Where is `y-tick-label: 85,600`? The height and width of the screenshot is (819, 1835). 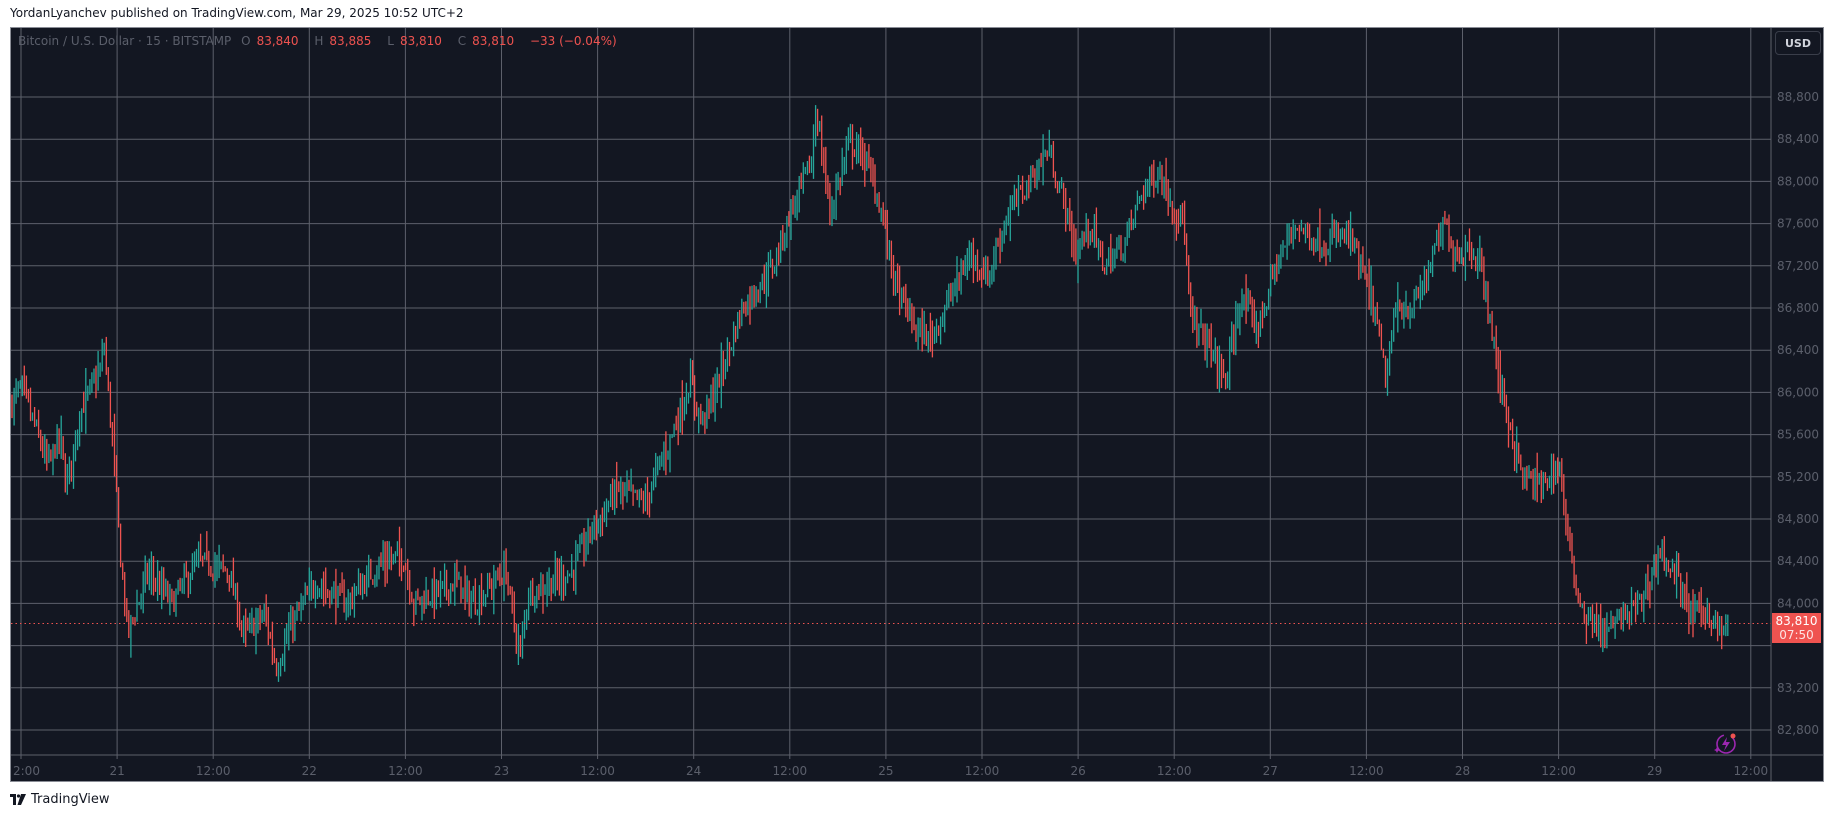 y-tick-label: 85,600 is located at coordinates (1798, 435).